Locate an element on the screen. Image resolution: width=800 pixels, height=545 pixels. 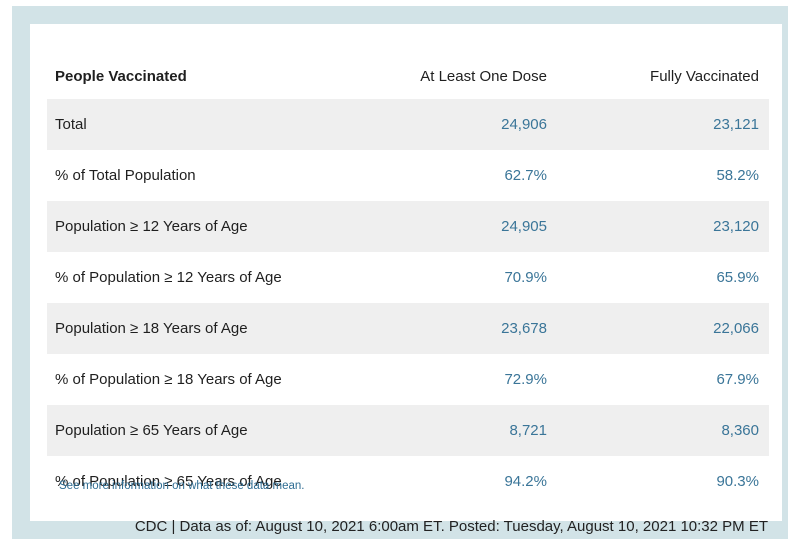
table-row: % of Total Population 62.7% 58.2% is located at coordinates (408, 175).